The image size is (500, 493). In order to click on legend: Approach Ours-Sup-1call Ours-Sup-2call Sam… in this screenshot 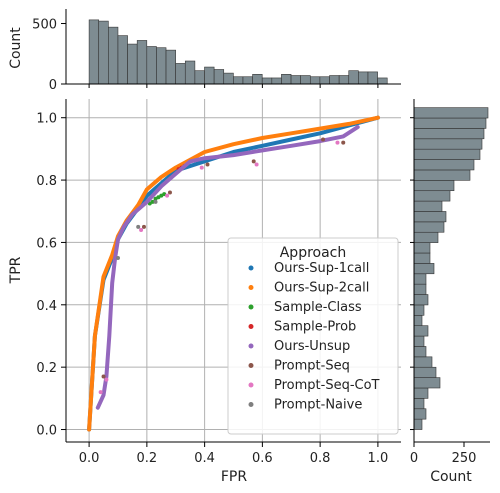, I will do `click(313, 336)`.